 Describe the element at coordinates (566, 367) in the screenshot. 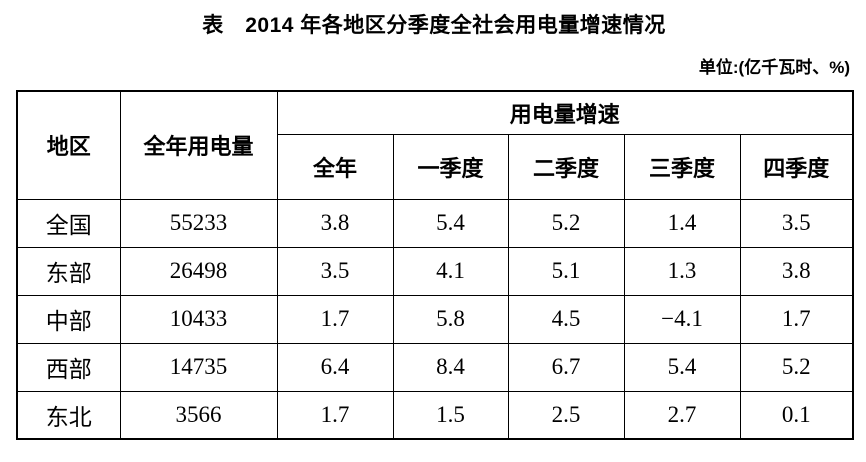

I see `growth-q2: 6.7` at that location.